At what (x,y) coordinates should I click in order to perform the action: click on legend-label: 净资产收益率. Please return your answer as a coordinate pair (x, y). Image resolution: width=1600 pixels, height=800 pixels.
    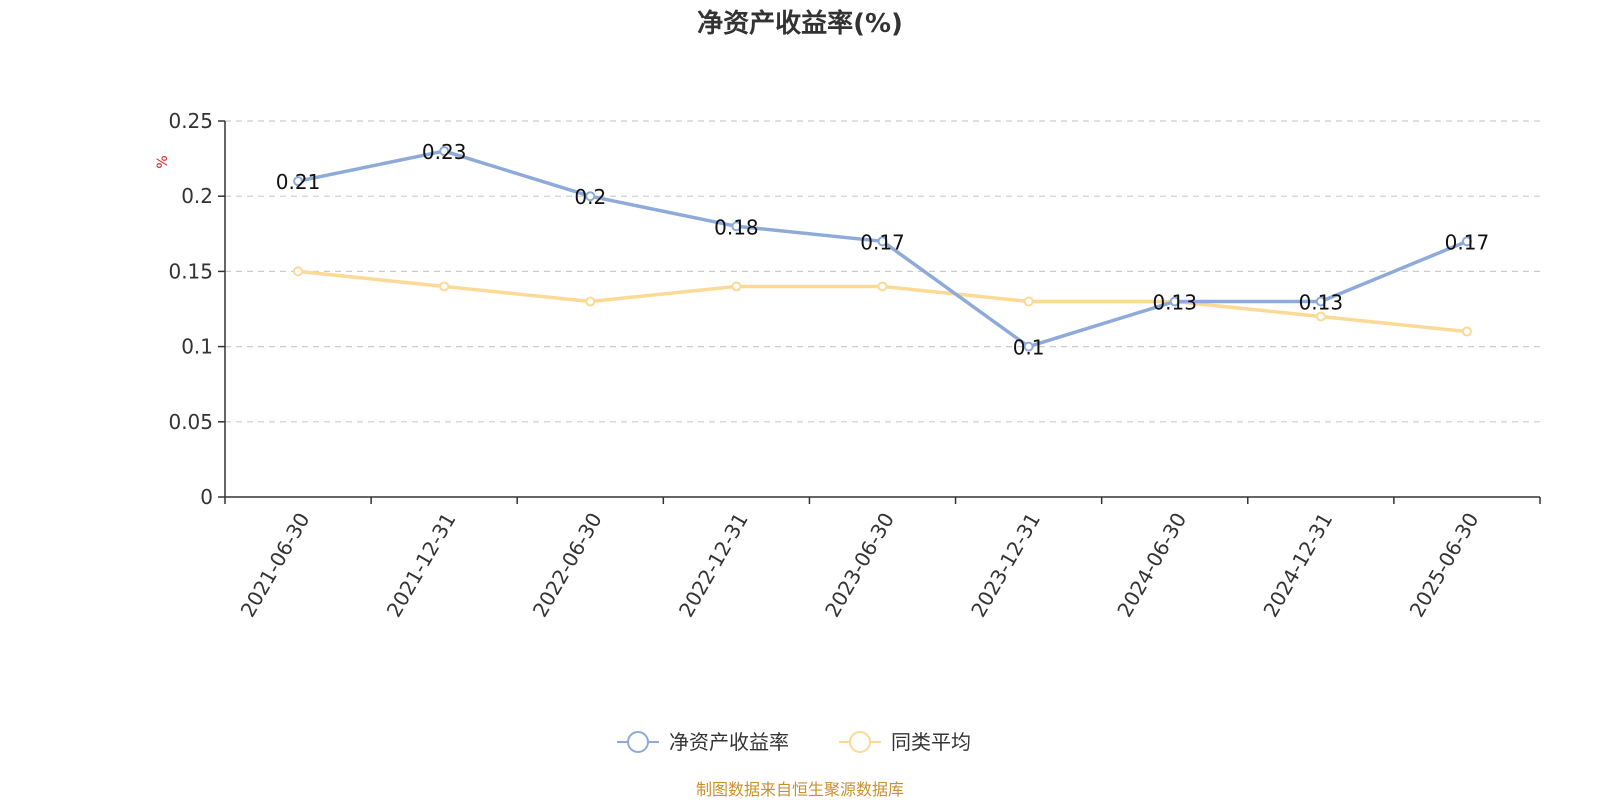
    Looking at the image, I should click on (729, 742).